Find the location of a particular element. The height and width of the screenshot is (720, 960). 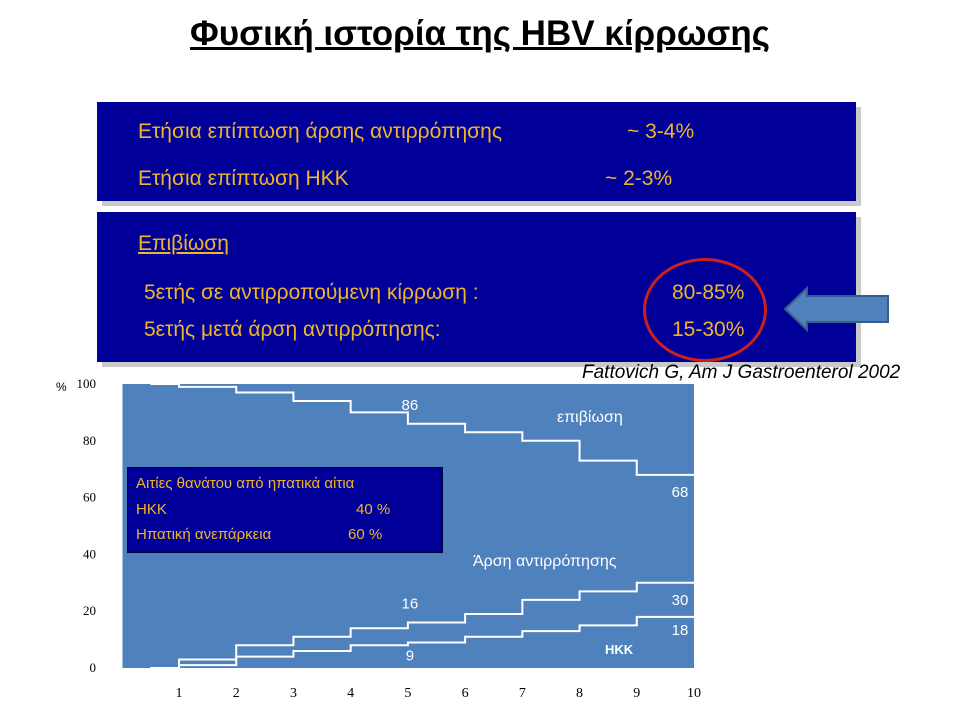

series-line-survival is located at coordinates (422, 429).